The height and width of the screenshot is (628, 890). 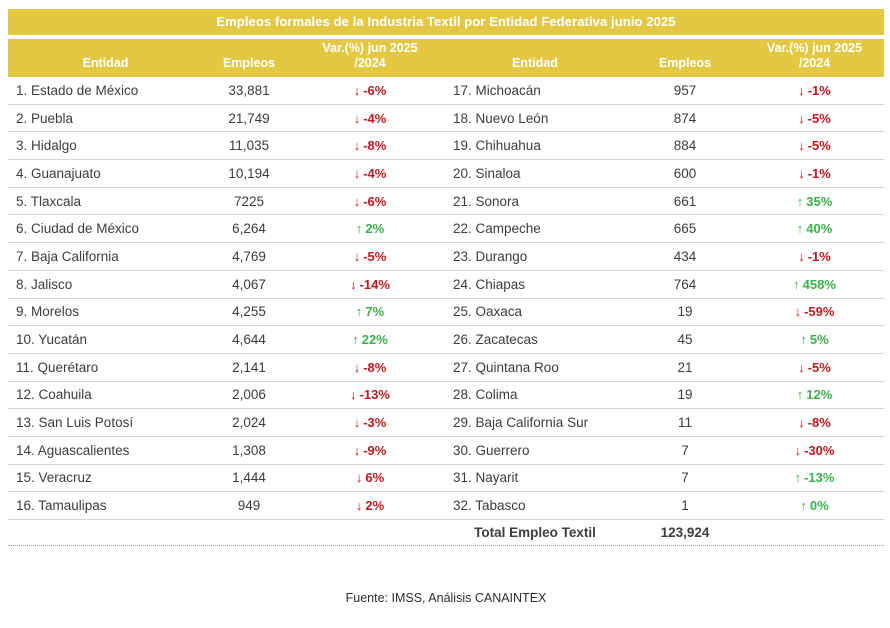 I want to click on variation-value: 22%, so click(x=374, y=340).